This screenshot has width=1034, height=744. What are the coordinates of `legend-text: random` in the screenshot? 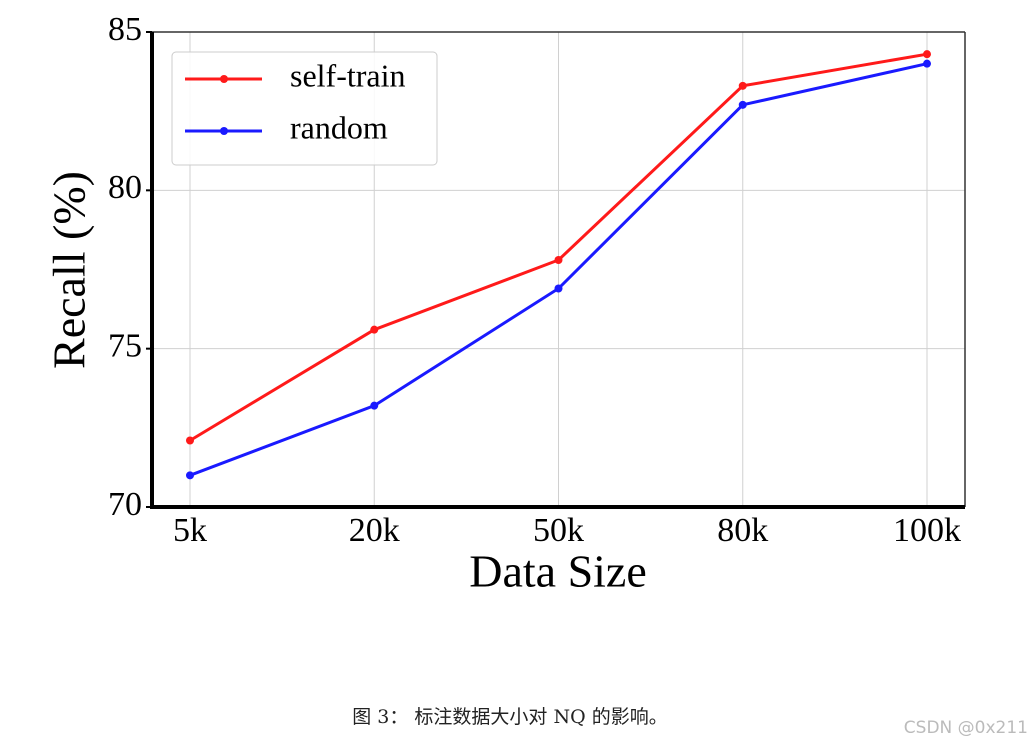 It's located at (339, 127).